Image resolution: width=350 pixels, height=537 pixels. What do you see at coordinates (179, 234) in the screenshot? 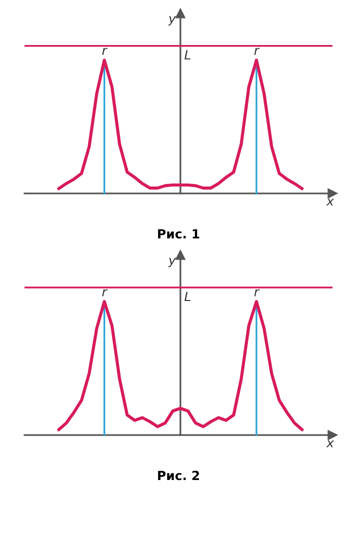
I see `text: Рис. 1` at bounding box center [179, 234].